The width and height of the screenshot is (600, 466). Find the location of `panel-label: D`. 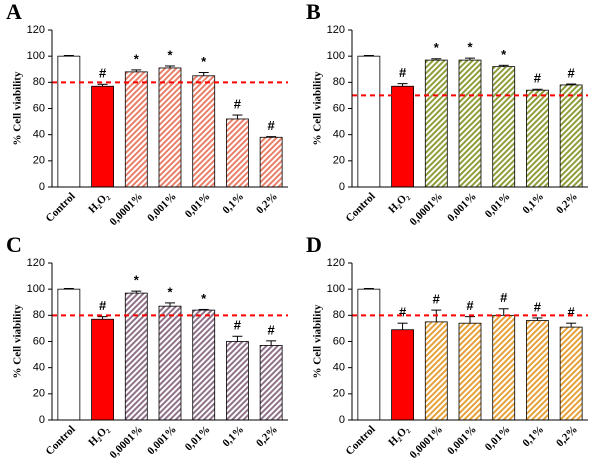

panel-label: D is located at coordinates (314, 244).